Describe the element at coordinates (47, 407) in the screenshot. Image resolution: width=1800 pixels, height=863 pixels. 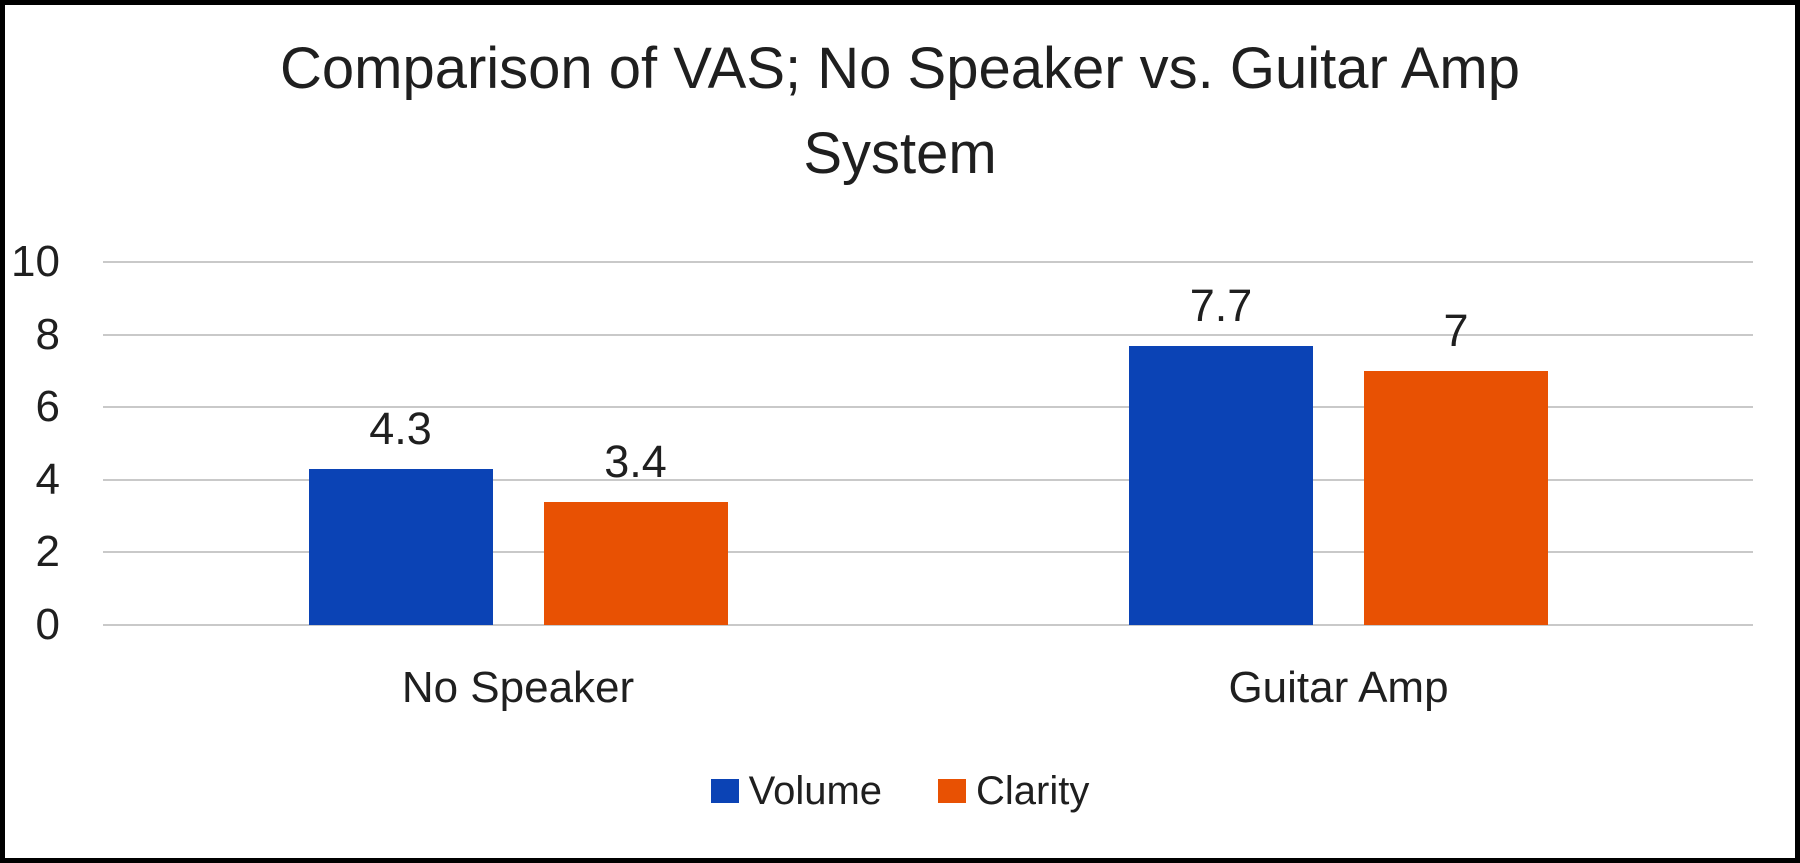
I see `y-tick-label-6: 6` at that location.